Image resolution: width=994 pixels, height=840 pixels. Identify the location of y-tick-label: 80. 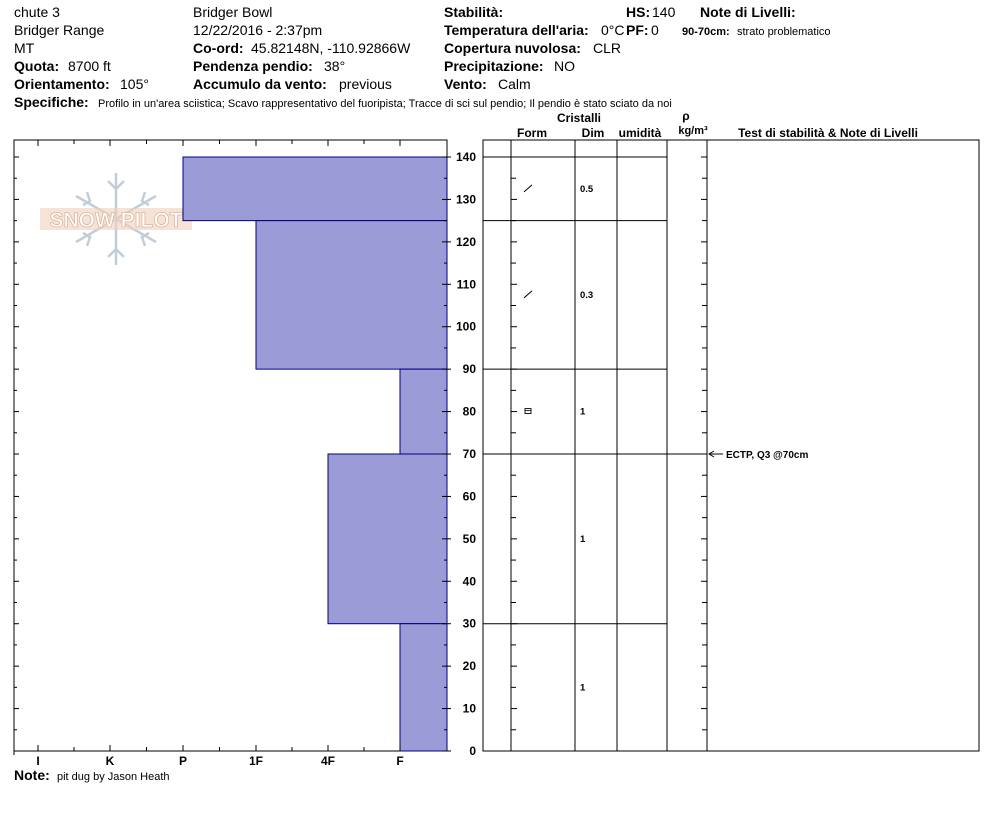
(470, 412).